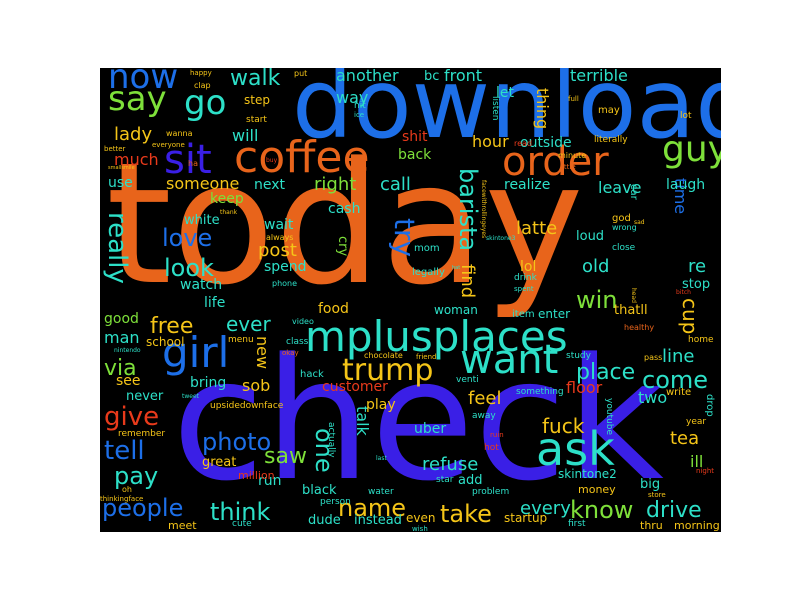  Describe the element at coordinates (484, 416) in the screenshot. I see `word-away: away` at that location.